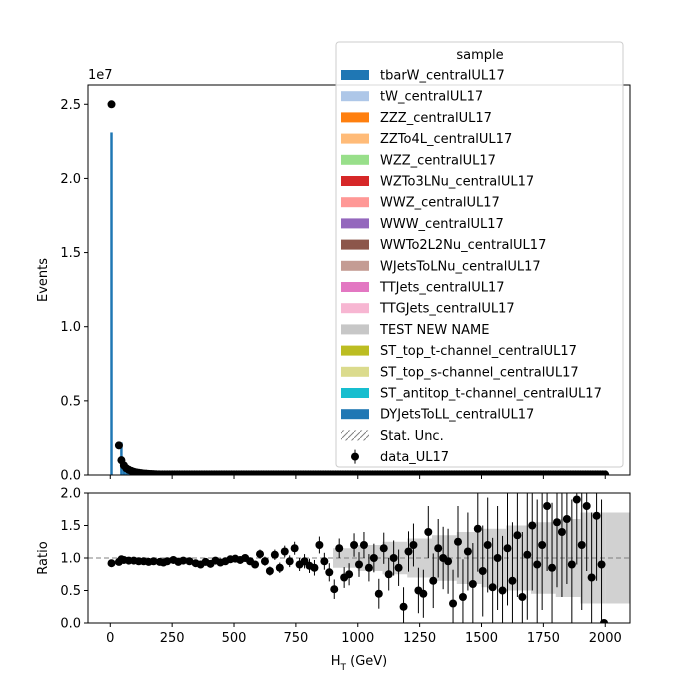 This screenshot has height=700, width=700. What do you see at coordinates (172, 638) in the screenshot?
I see `x-tick-label: 250` at bounding box center [172, 638].